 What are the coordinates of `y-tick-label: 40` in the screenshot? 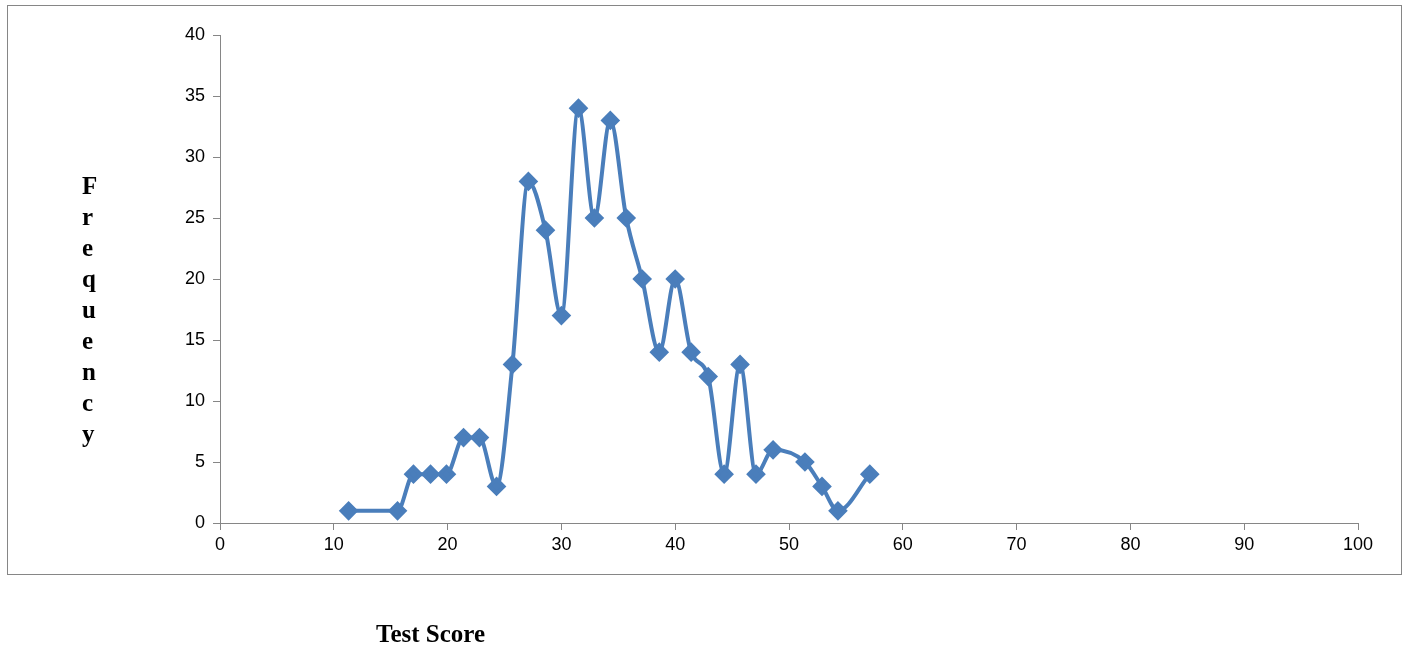 It's located at (194, 33).